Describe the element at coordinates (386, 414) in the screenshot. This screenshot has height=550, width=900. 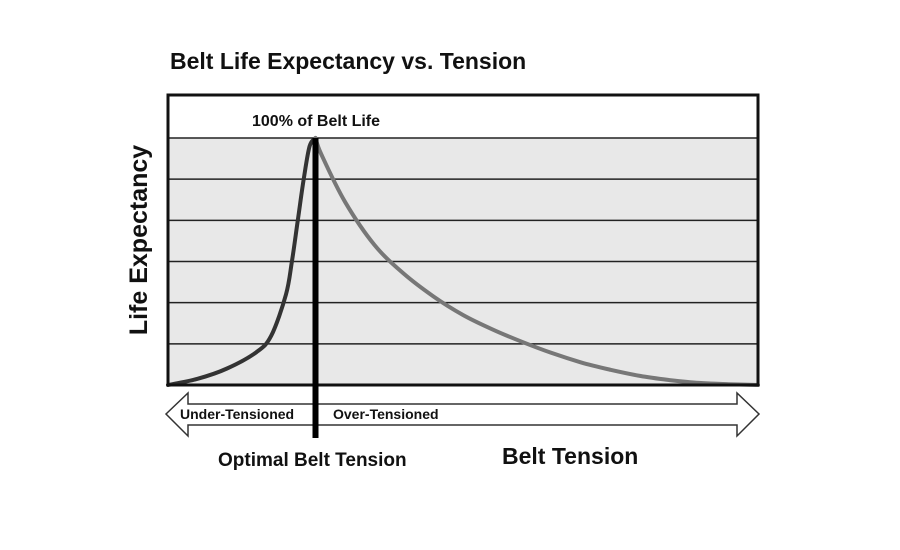
I see `over-tensioned-label: Over-Tensioned` at that location.